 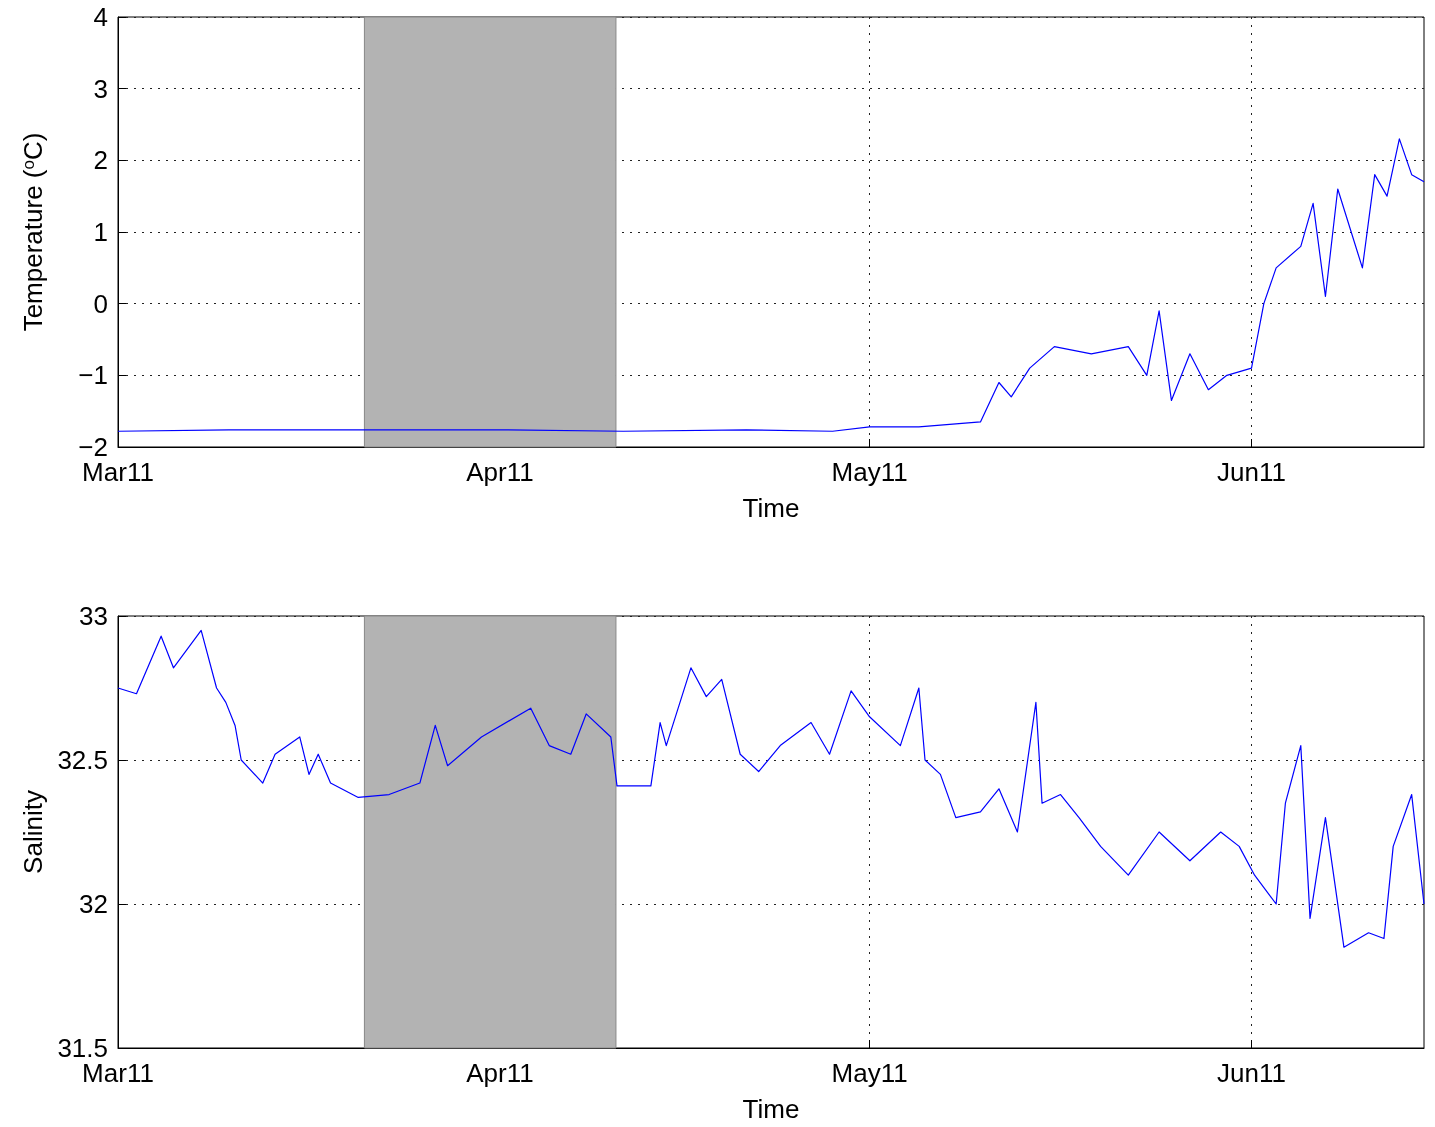 What do you see at coordinates (82, 760) in the screenshot?
I see `y-tick-label: 32.5` at bounding box center [82, 760].